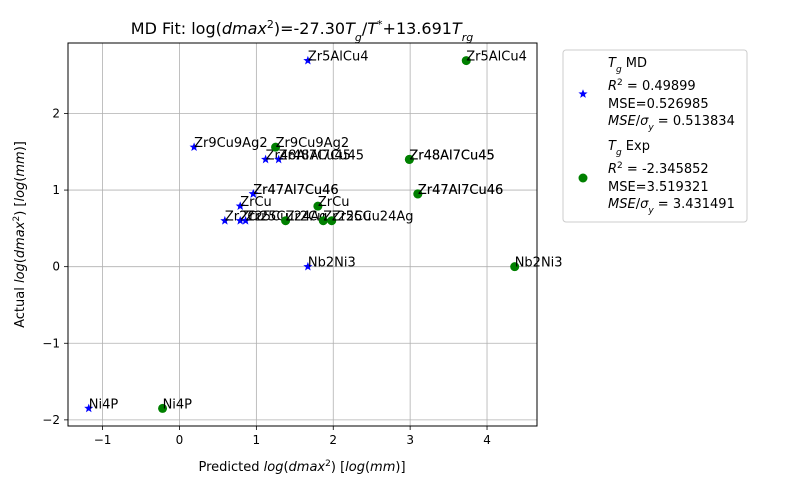  What do you see at coordinates (56, 267) in the screenshot?
I see `y-tick-label: 0` at bounding box center [56, 267].